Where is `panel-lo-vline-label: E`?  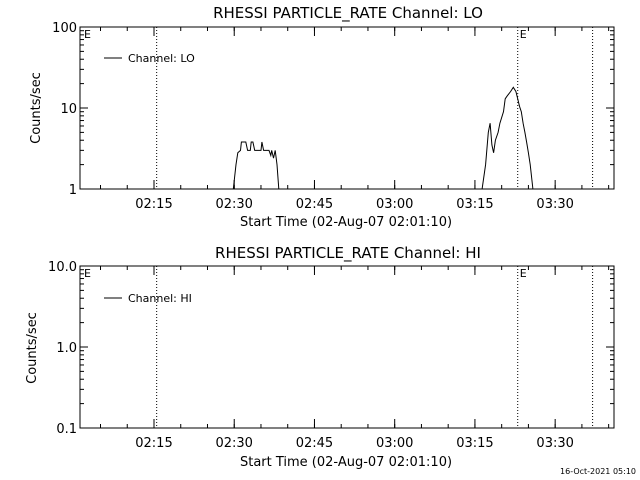 panel-lo-vline-label: E is located at coordinates (523, 34).